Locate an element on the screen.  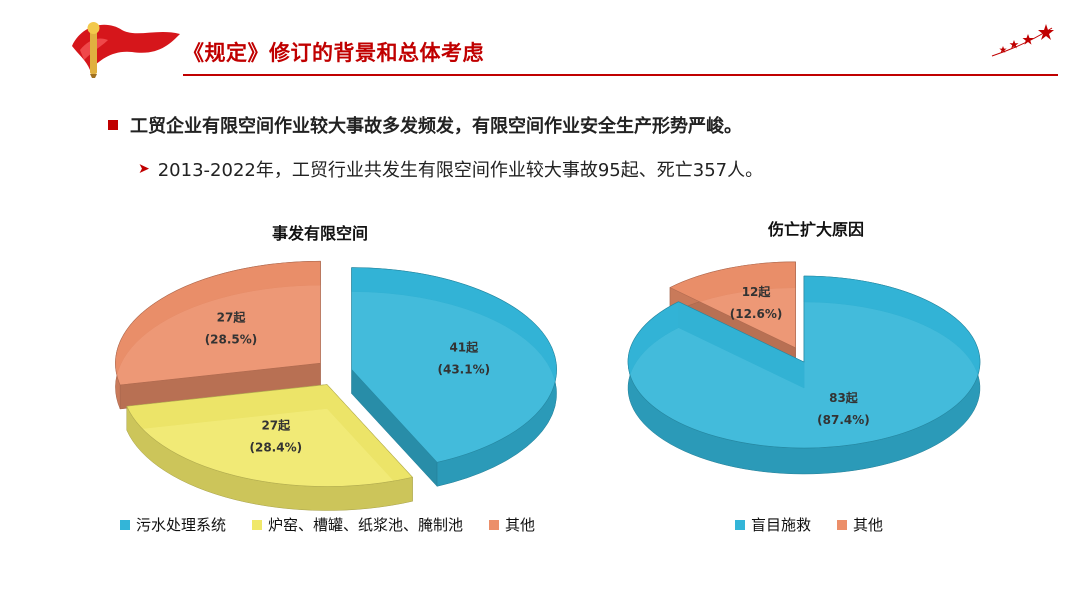
data-label-percent: (87.4%) is located at coordinates (843, 420).